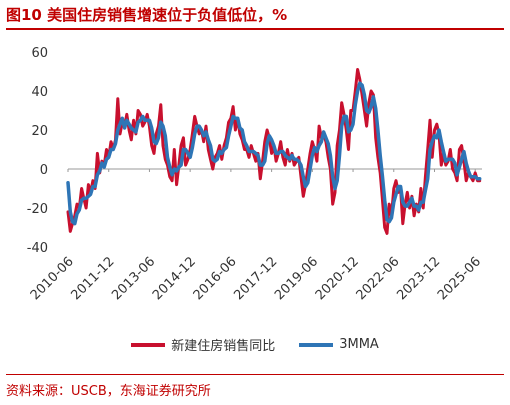  What do you see at coordinates (255, 278) in the screenshot?
I see `x-tick-label: 2017-12` at bounding box center [255, 278].